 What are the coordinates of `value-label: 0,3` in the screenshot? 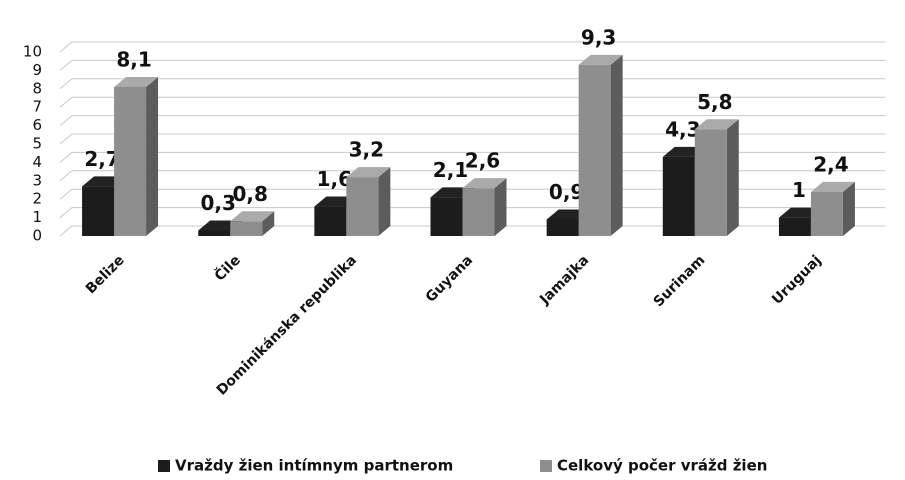 It's located at (217, 203).